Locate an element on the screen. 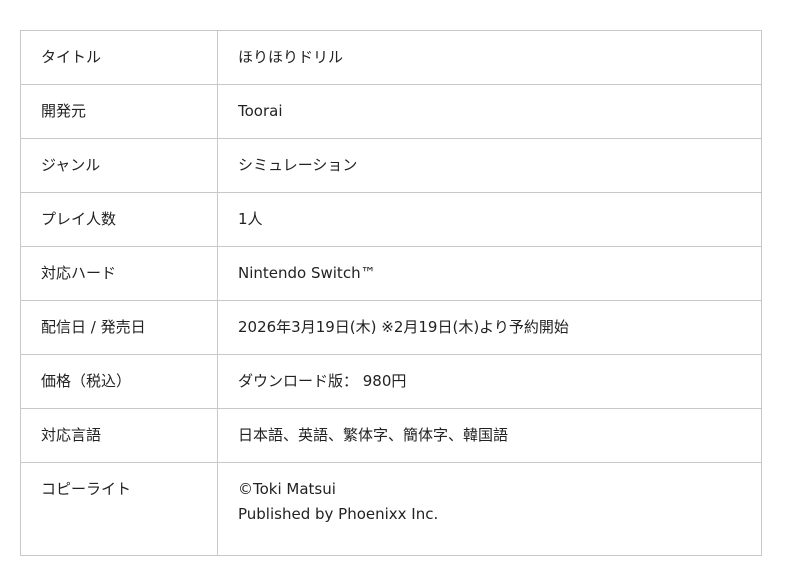 This screenshot has width=800, height=572. row-value: ダウンロード版： 980円 is located at coordinates (489, 381).